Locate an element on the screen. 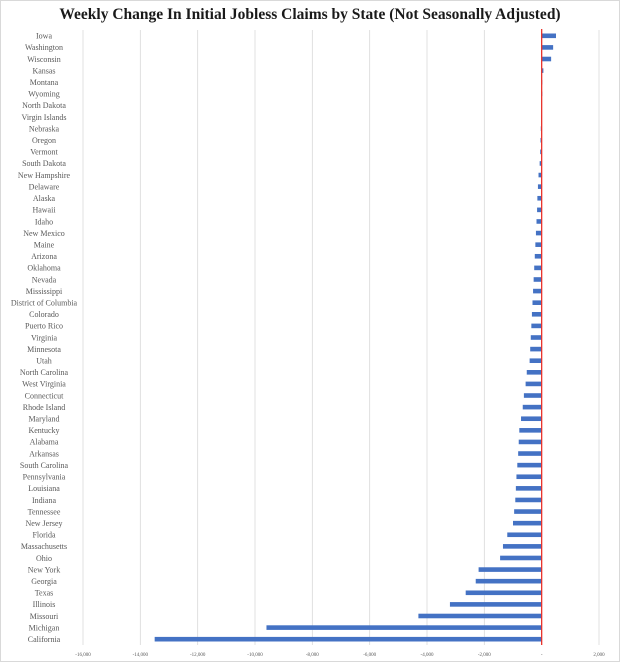 Image resolution: width=620 pixels, height=662 pixels. category-label: Iowa is located at coordinates (44, 36).